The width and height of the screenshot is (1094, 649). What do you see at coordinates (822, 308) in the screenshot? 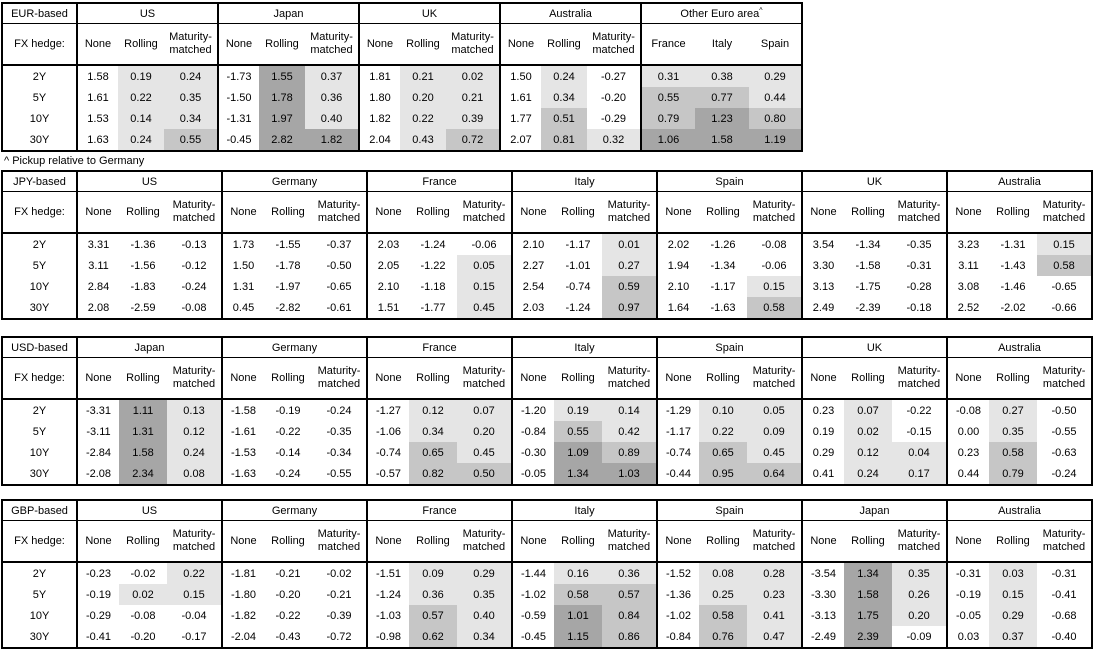
I see `value-cell: 2.49` at bounding box center [822, 308].